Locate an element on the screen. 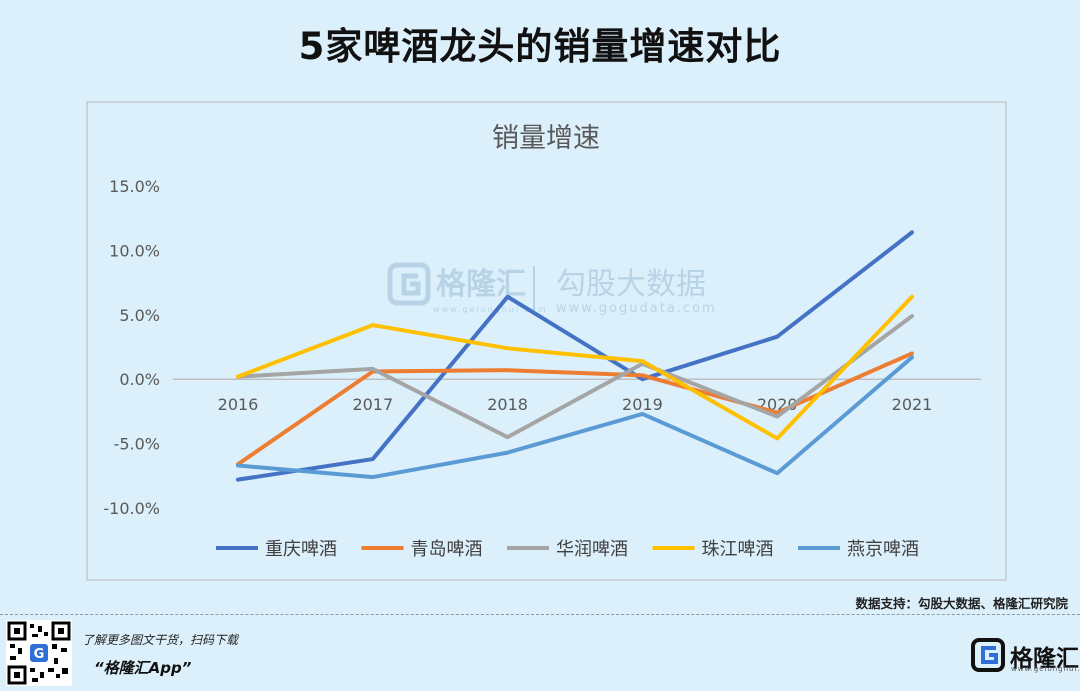  footer-divider is located at coordinates (540, 614).